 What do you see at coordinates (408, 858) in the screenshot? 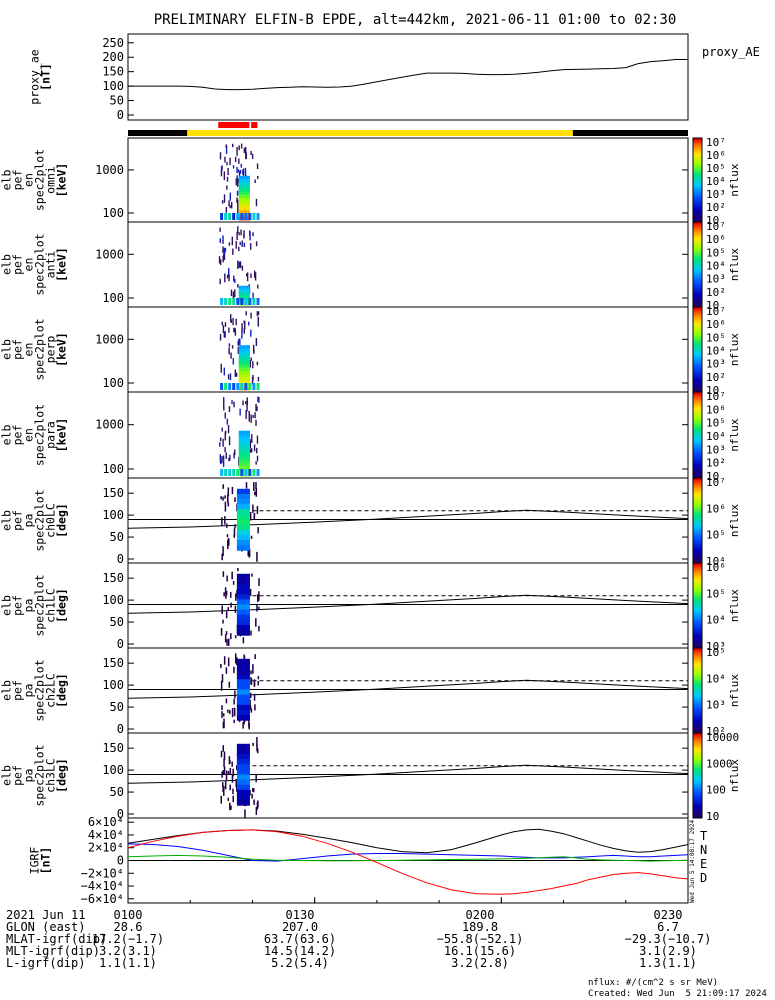
I see `igrf-line-E` at bounding box center [408, 858].